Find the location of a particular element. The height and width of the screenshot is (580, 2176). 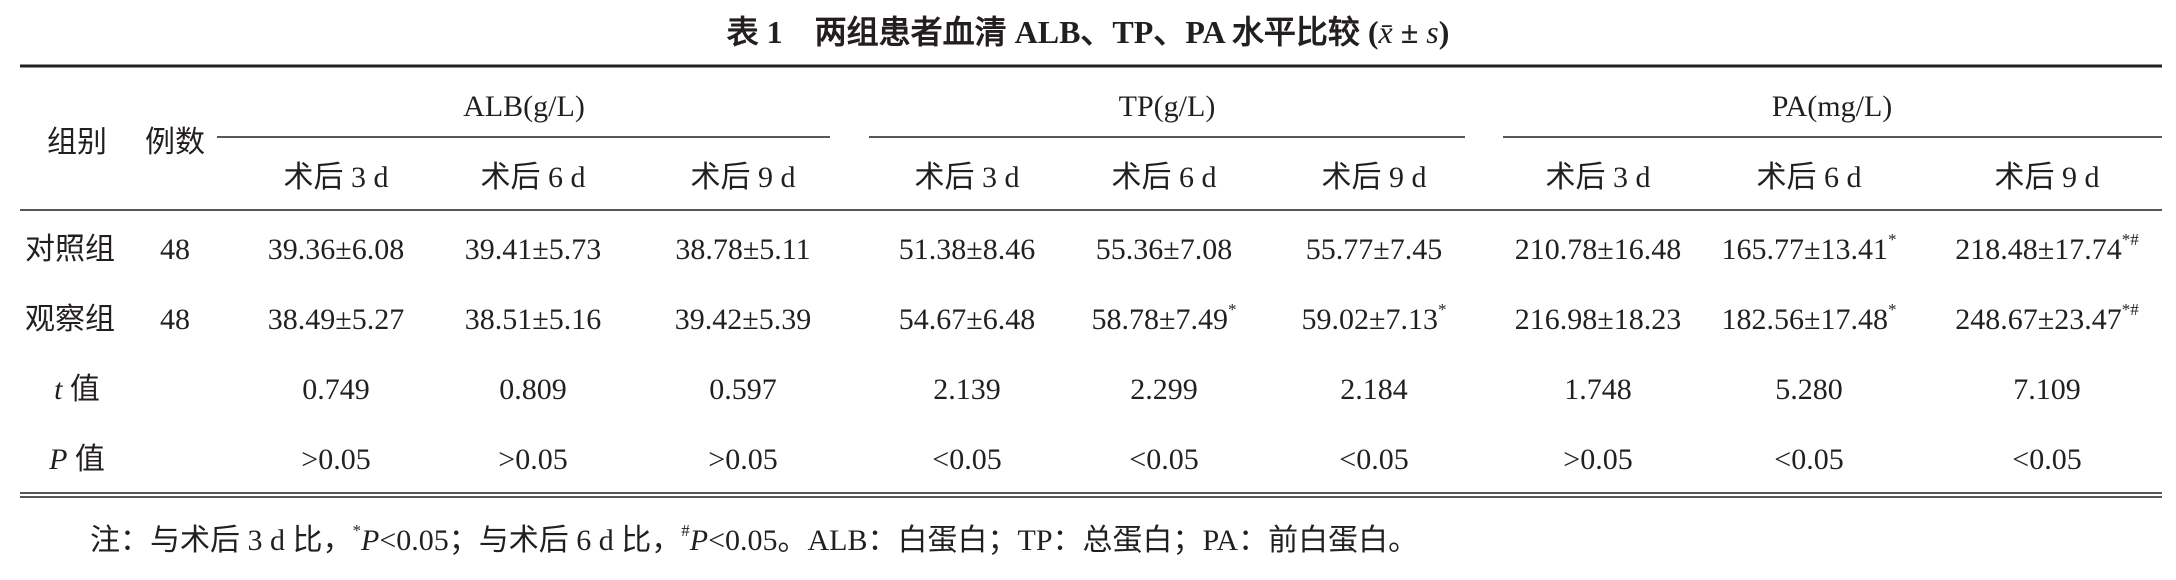

cell: 39.36±6.08 is located at coordinates (336, 249).